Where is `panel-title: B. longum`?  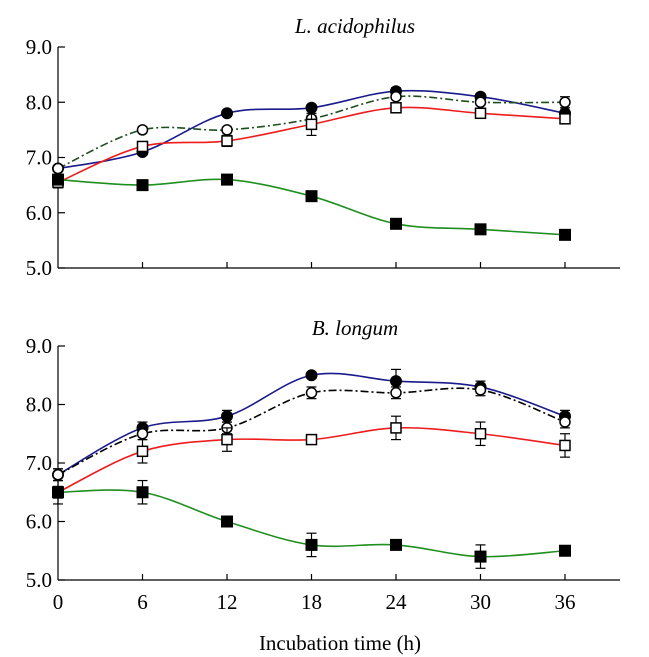 panel-title: B. longum is located at coordinates (355, 328).